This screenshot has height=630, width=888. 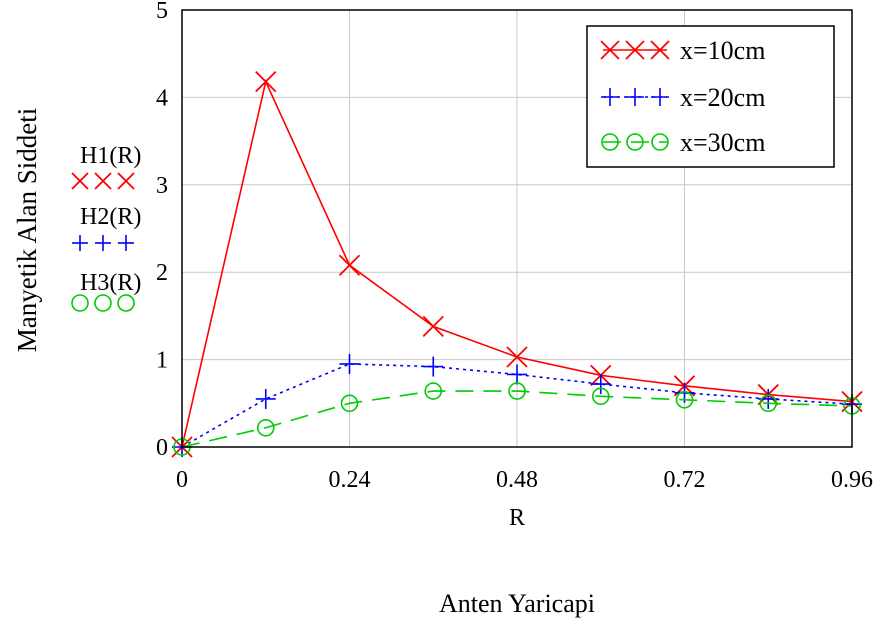 What do you see at coordinates (722, 142) in the screenshot?
I see `legend-label: x=30cm` at bounding box center [722, 142].